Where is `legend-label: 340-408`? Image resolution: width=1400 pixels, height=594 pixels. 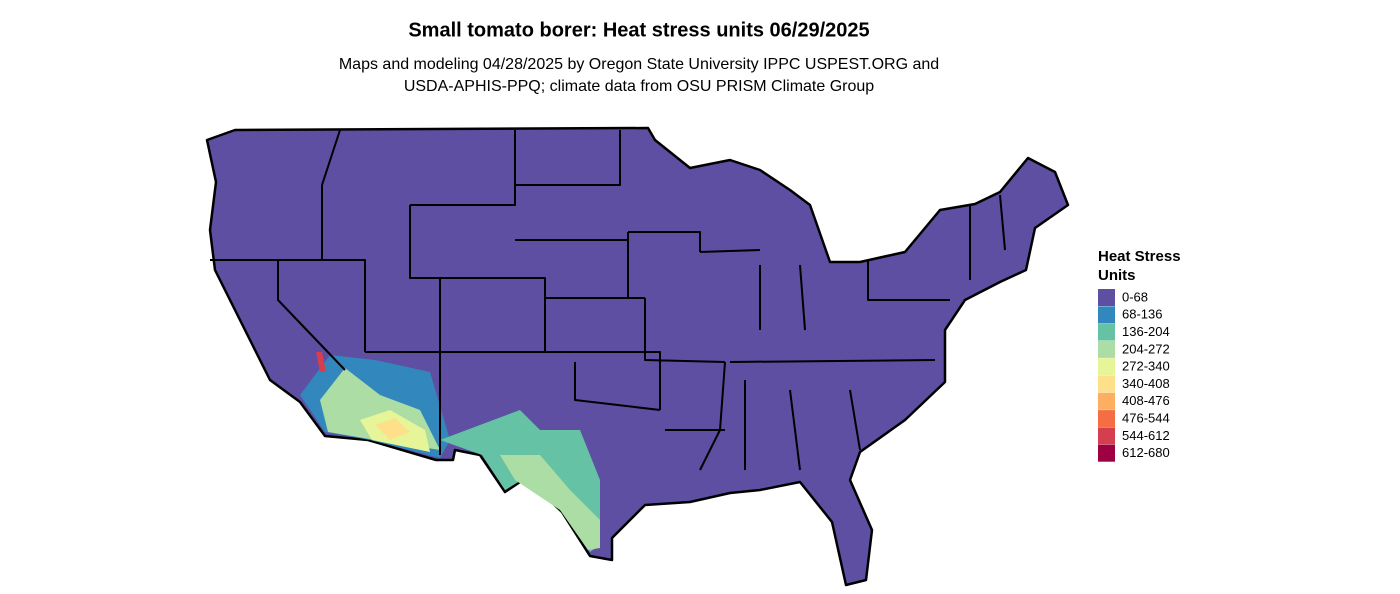
legend-label: 340-408 is located at coordinates (1146, 383).